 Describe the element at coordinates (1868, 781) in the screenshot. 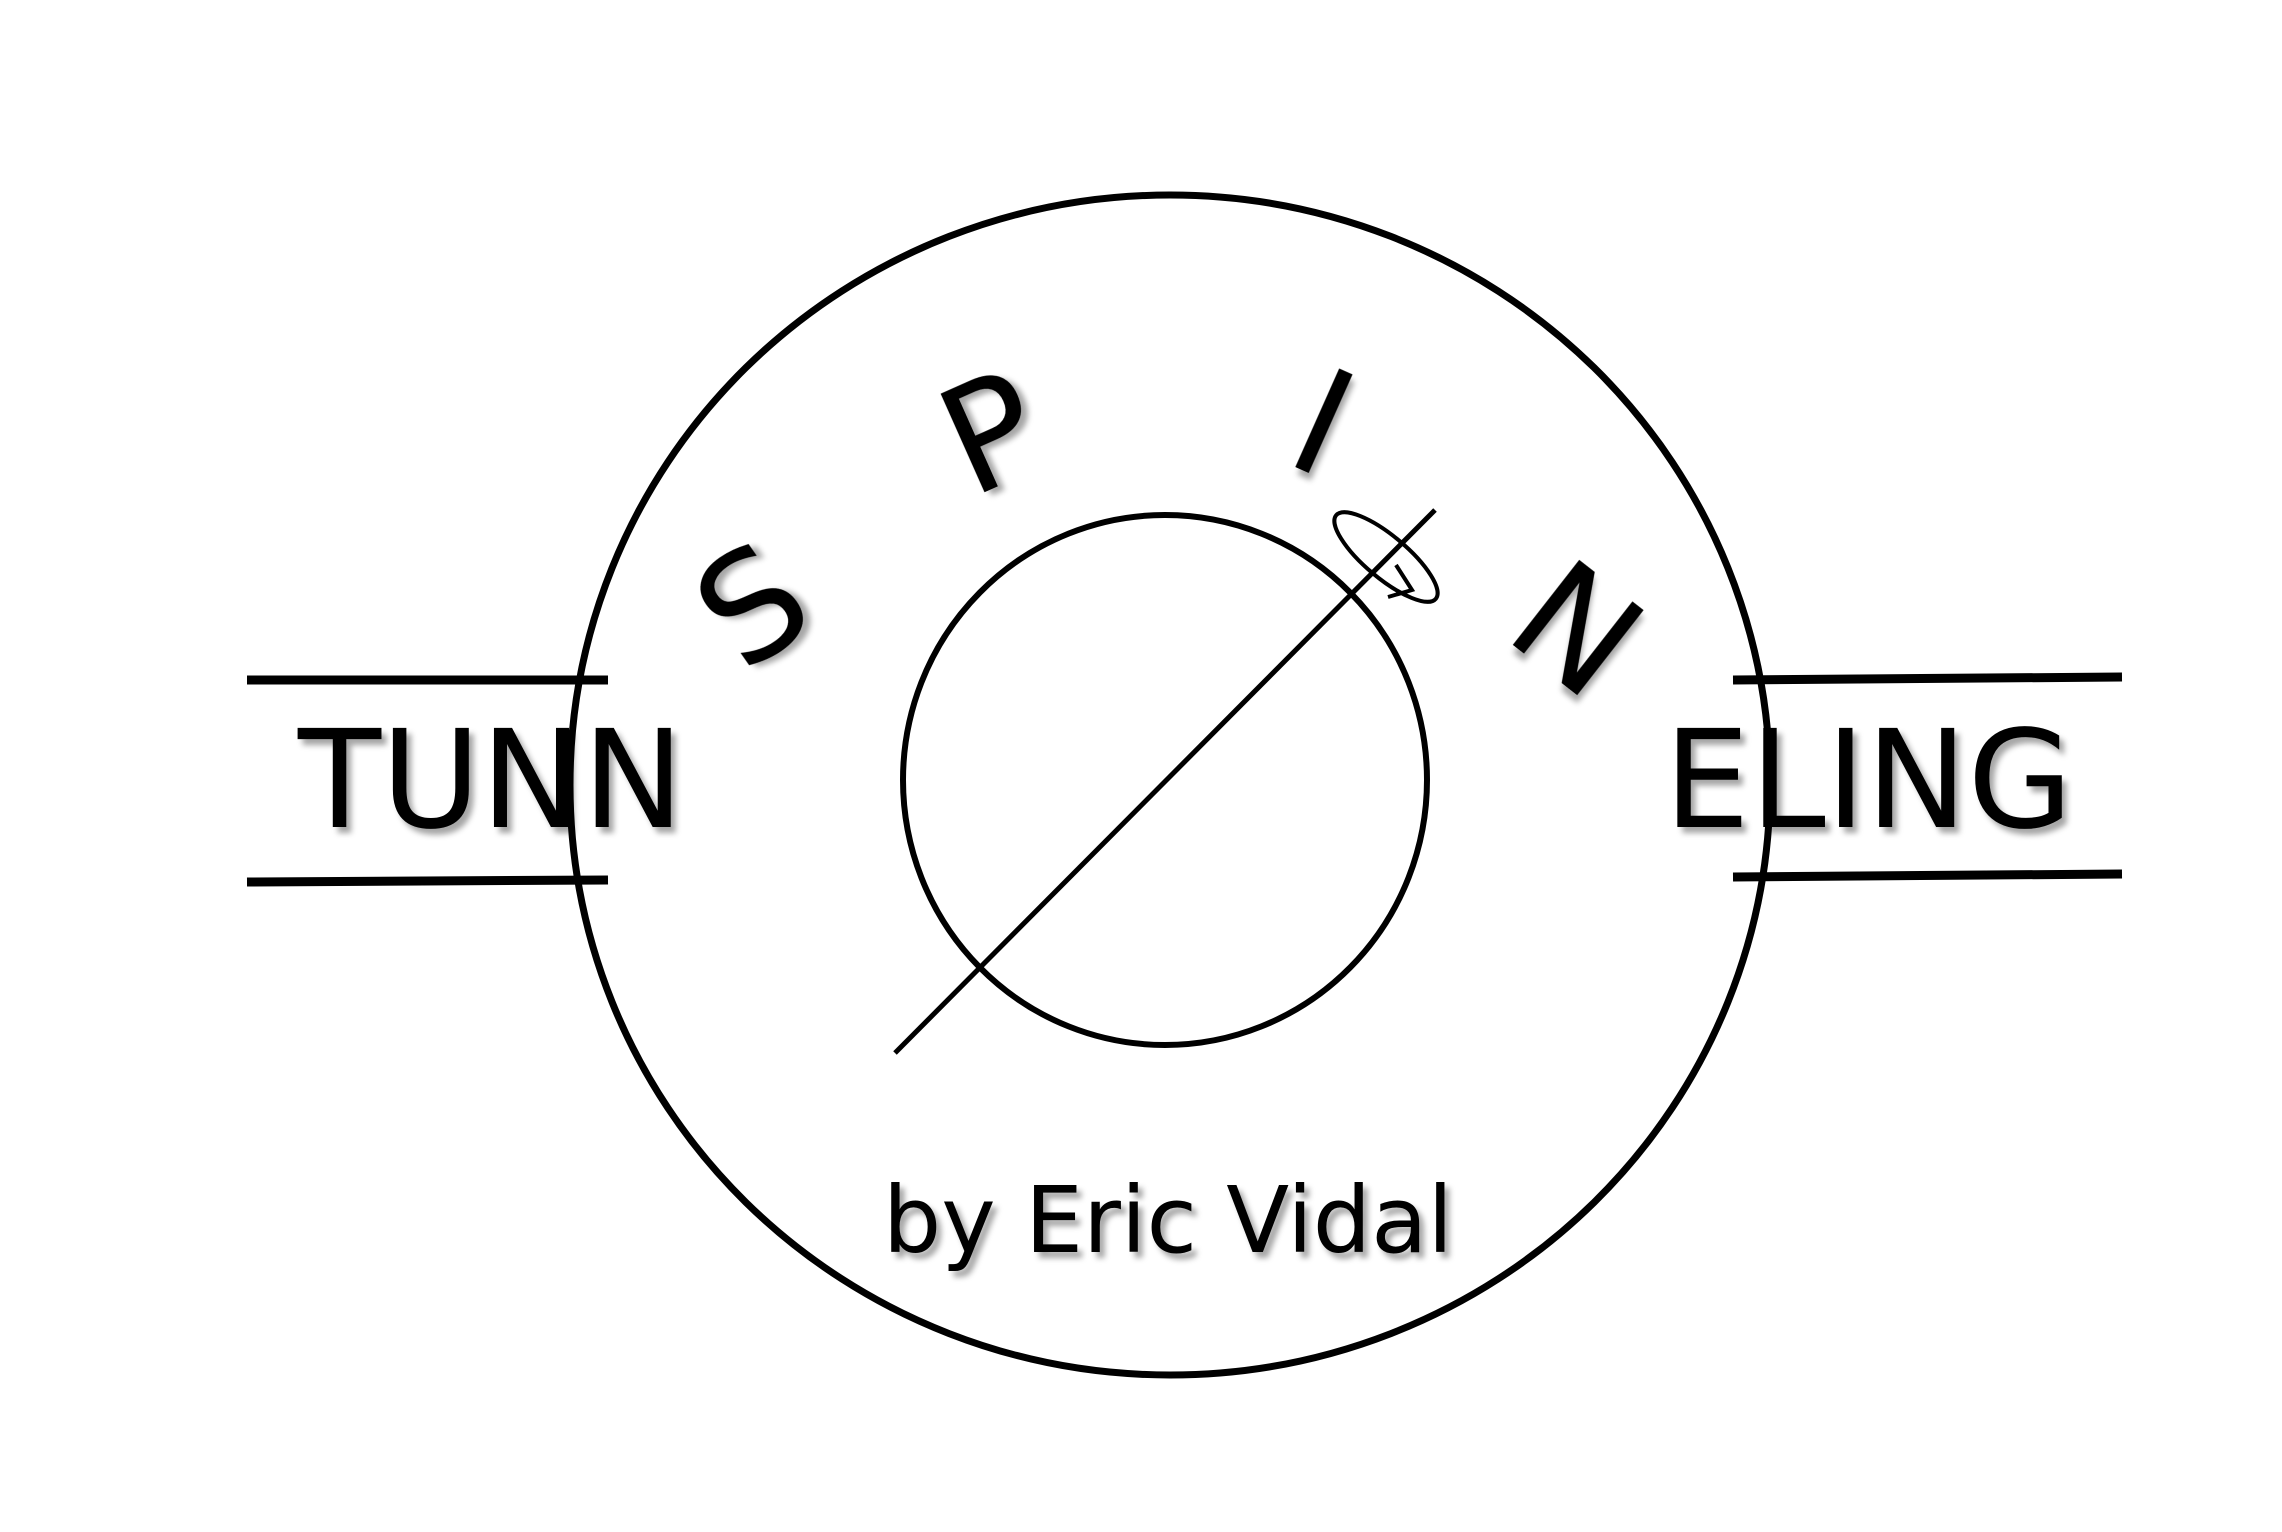

I see `right-word: ELING` at that location.